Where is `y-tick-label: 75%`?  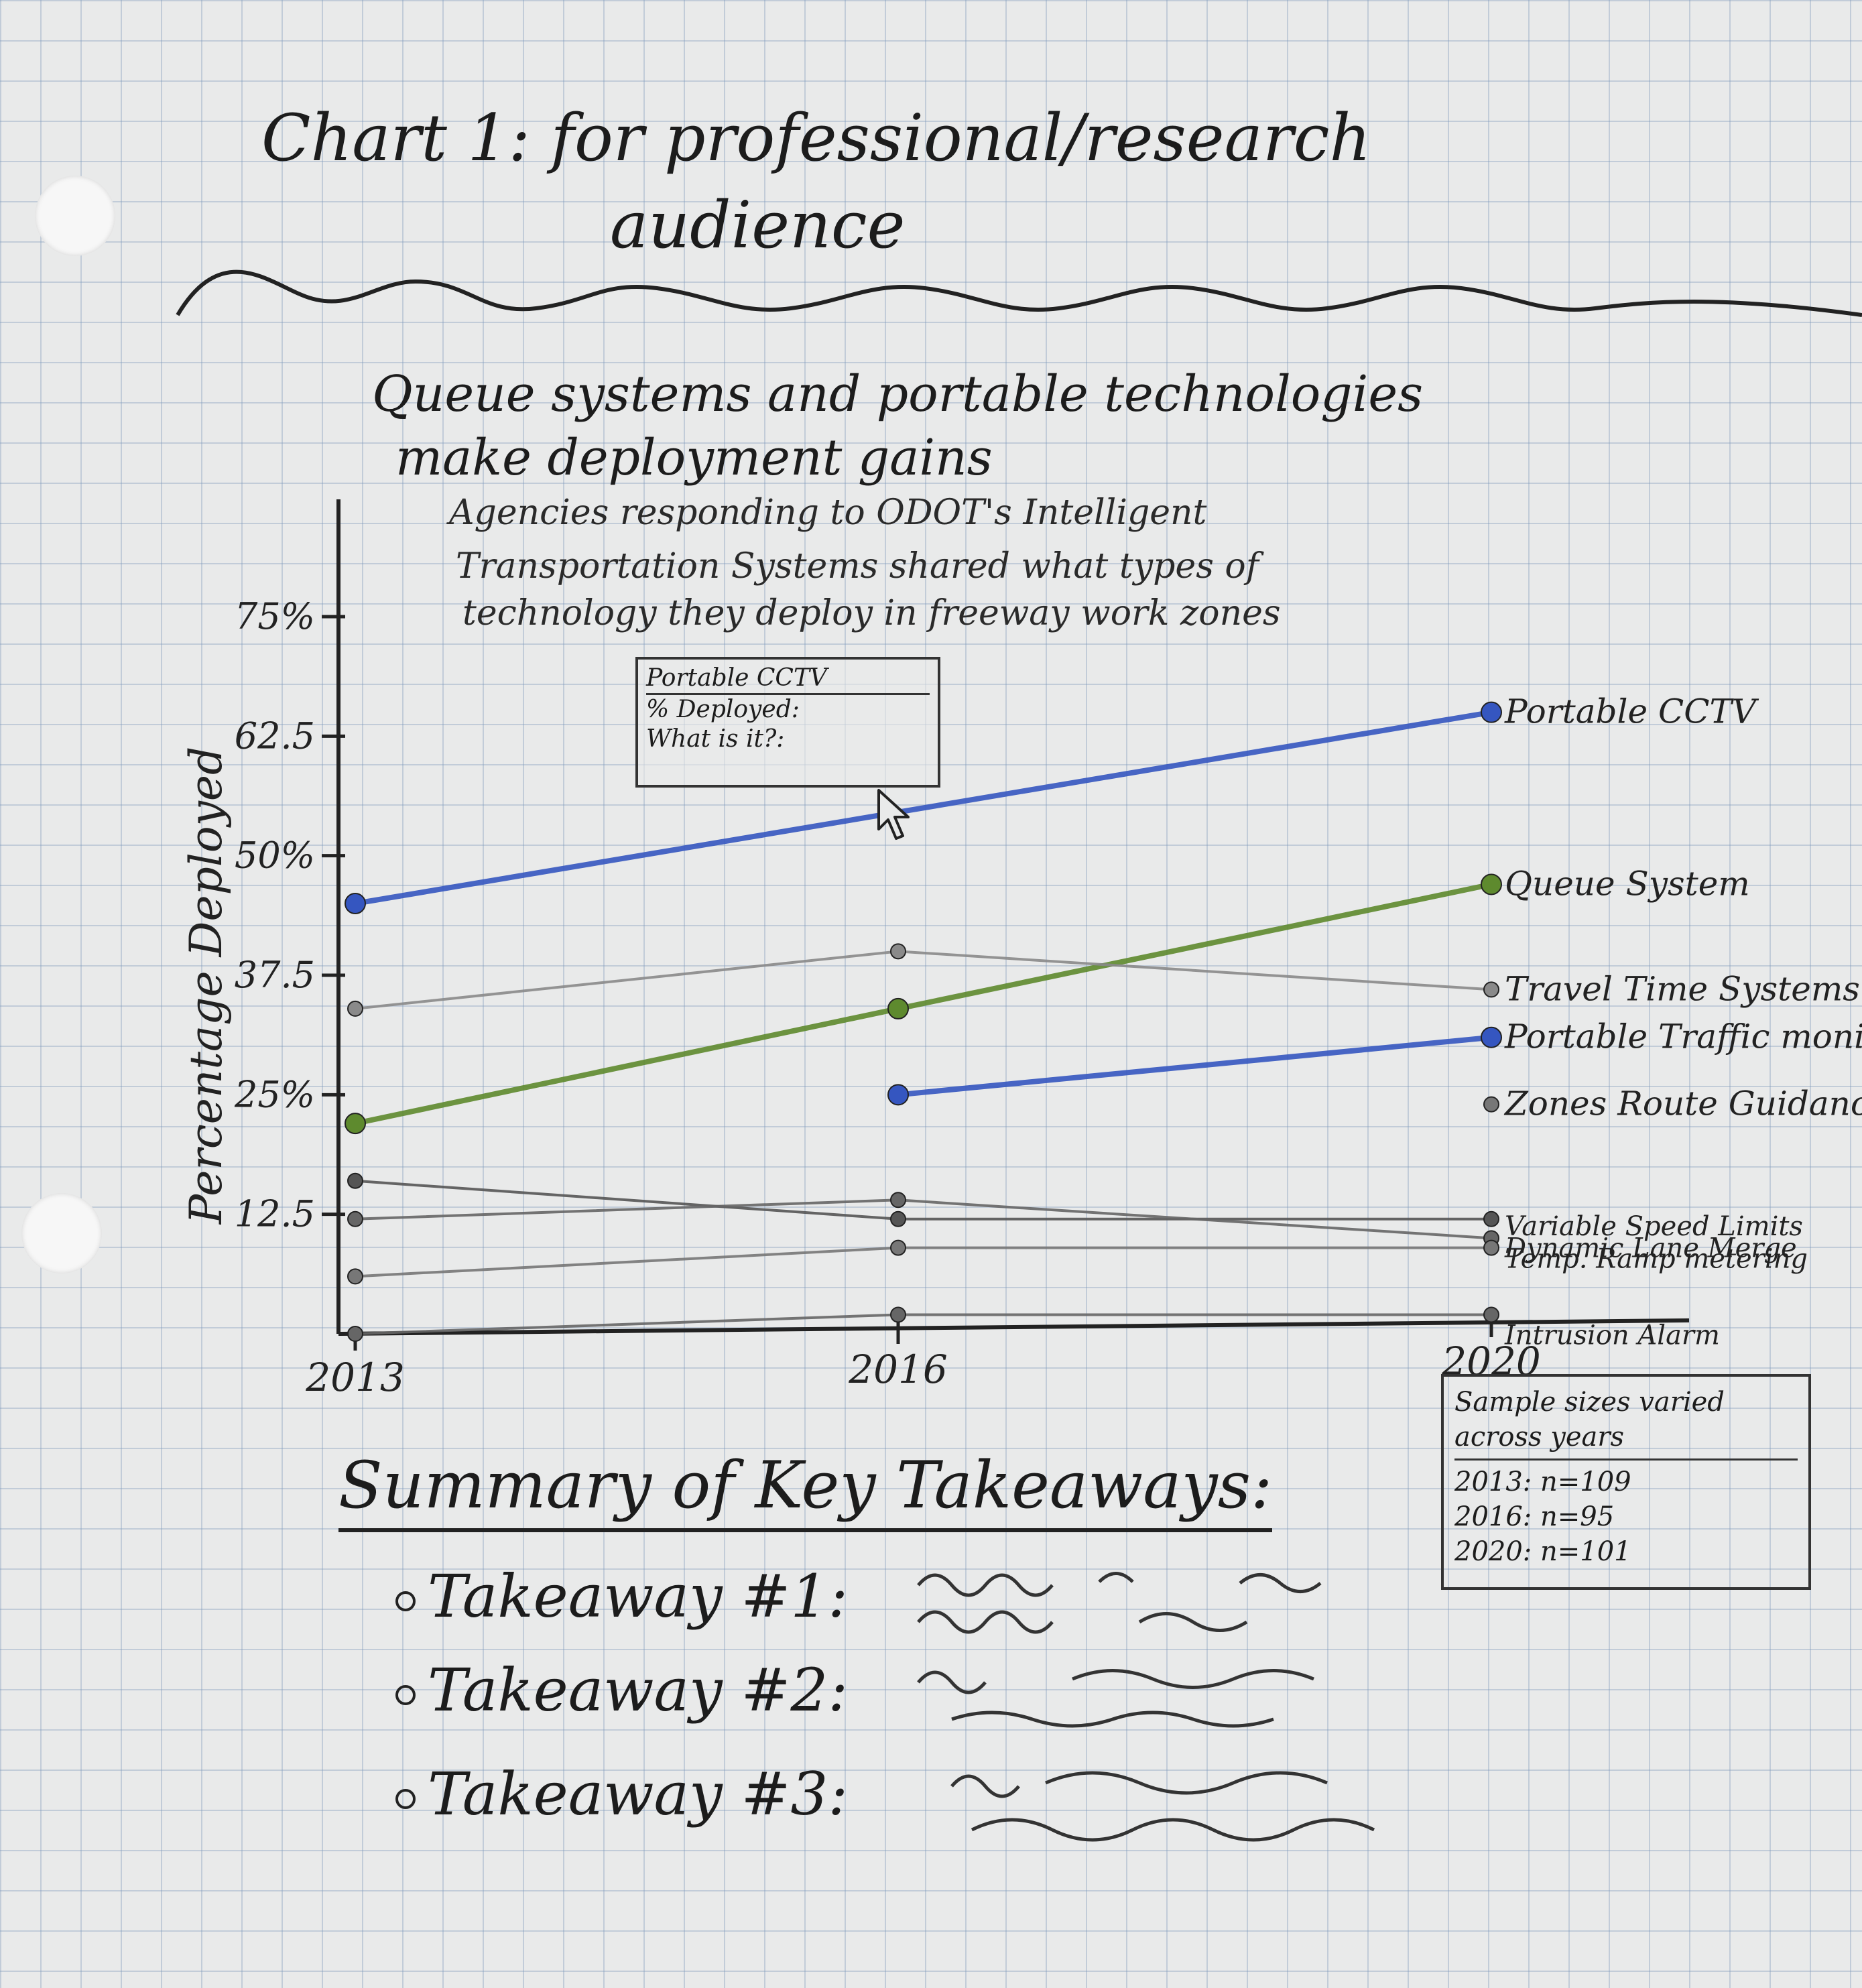
y-tick-label: 75% is located at coordinates (275, 616).